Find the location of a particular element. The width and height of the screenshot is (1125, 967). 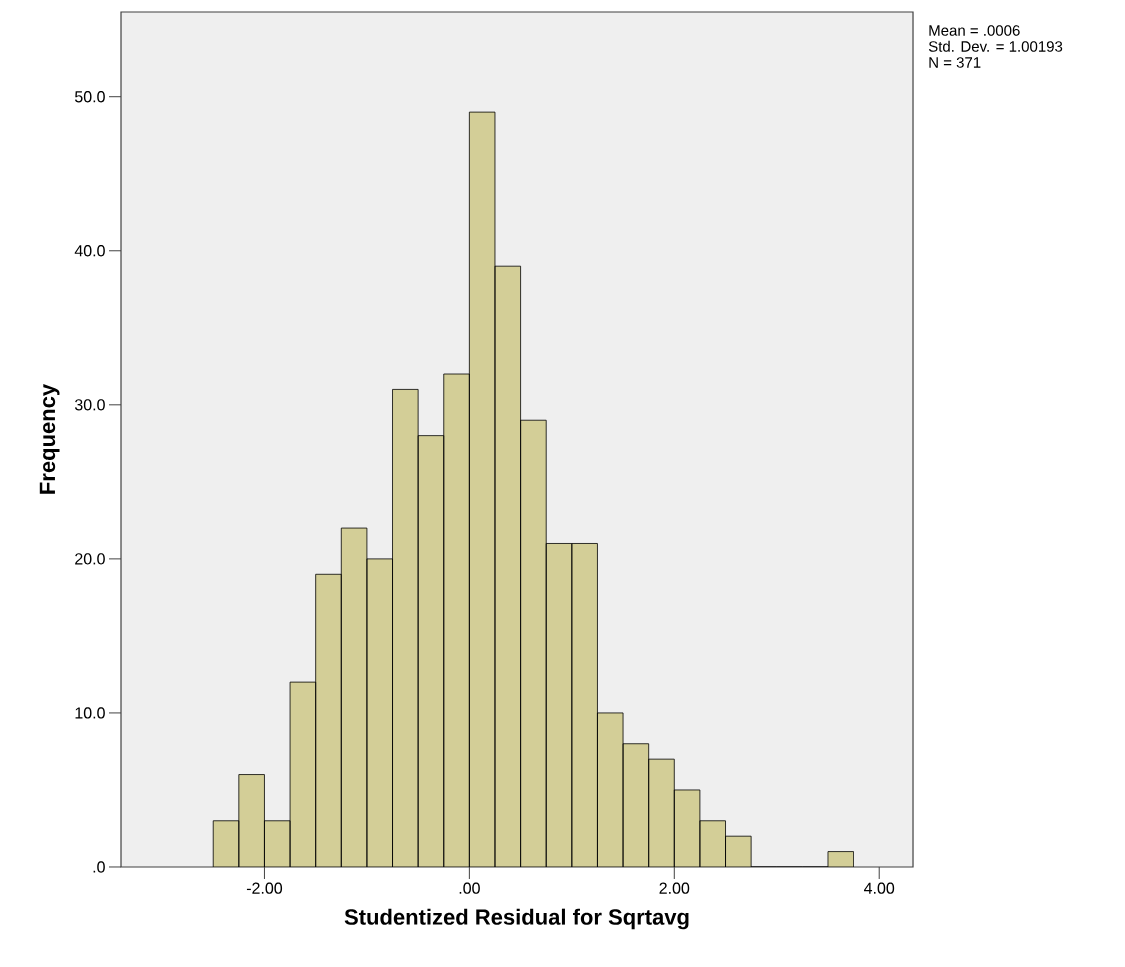

text: N = 371 is located at coordinates (955, 62).